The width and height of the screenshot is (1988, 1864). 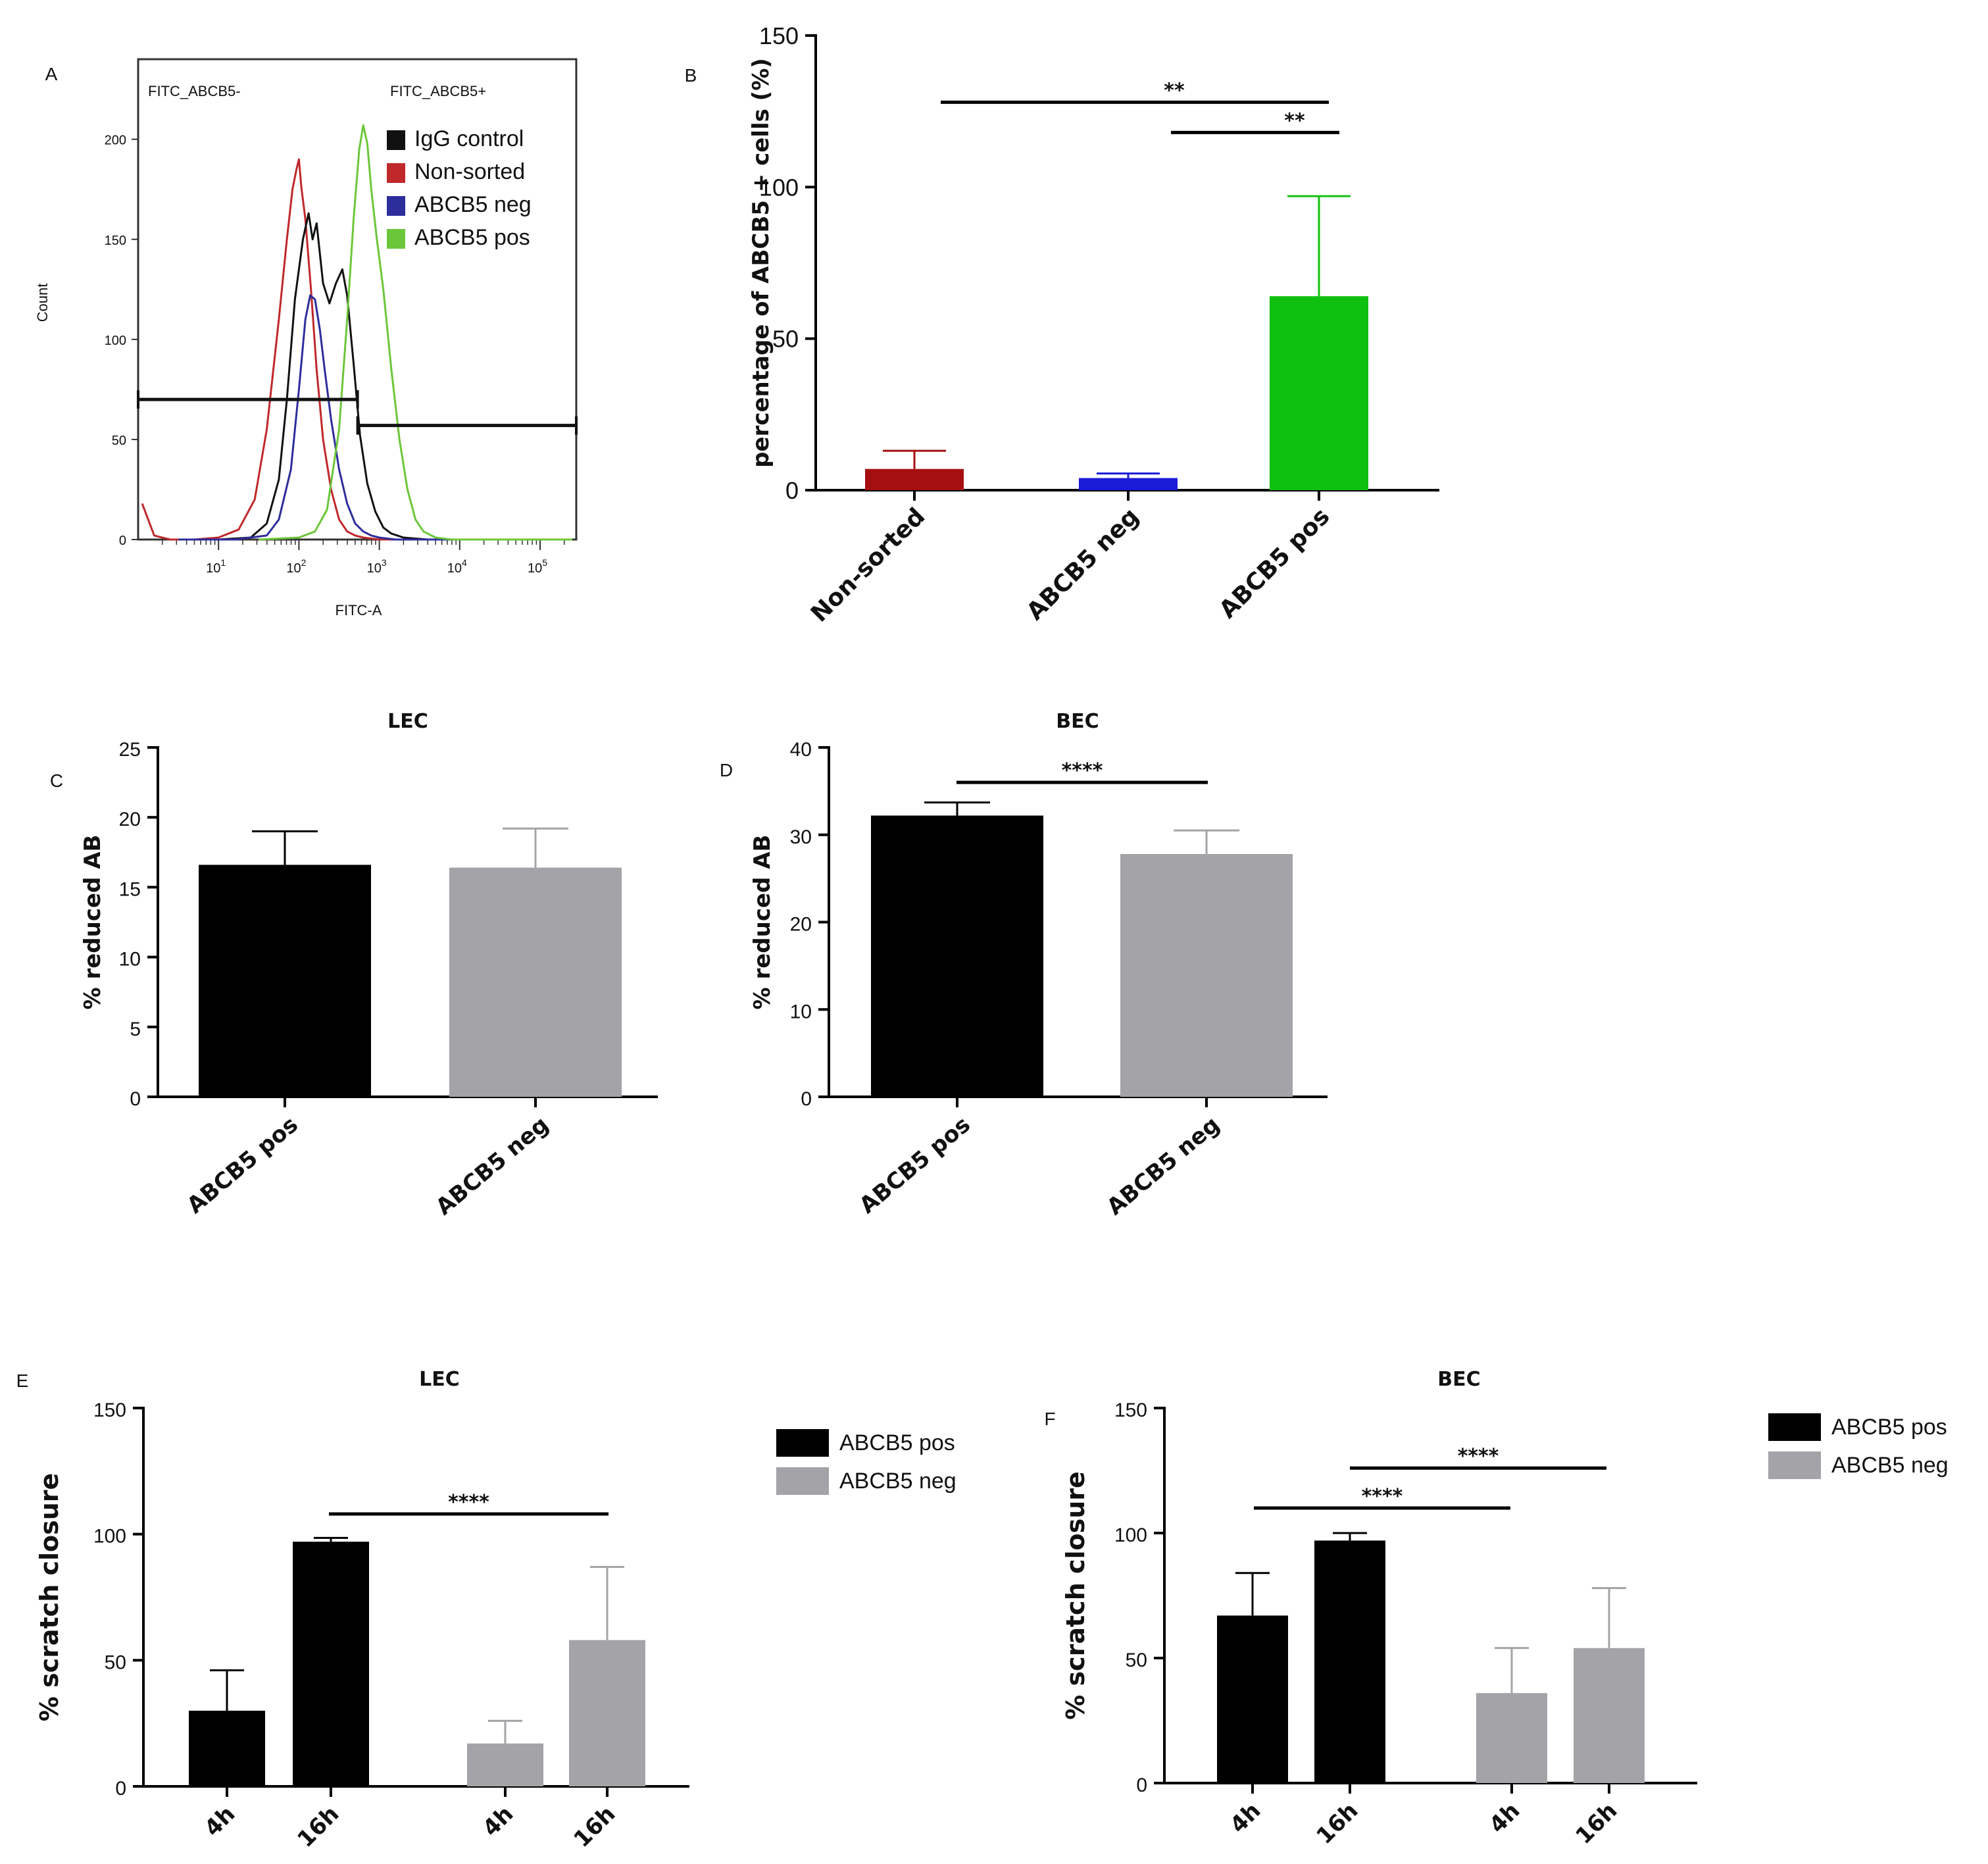 I want to click on panel-b-y-tick-label: 150, so click(x=779, y=35).